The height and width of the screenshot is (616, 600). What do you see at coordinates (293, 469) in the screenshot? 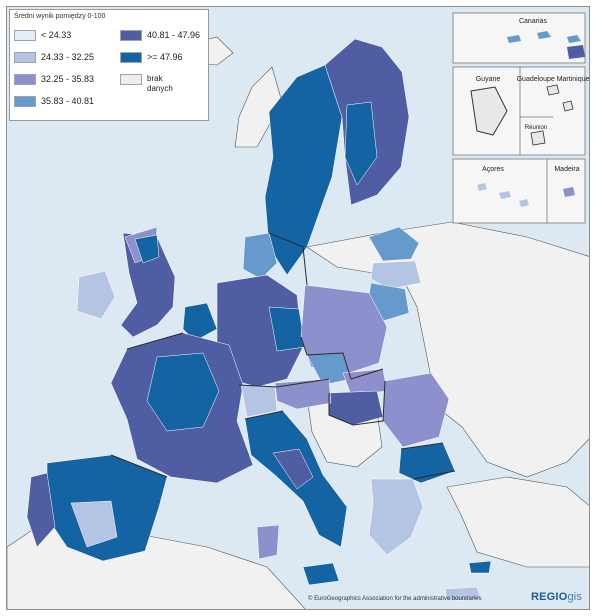
I see `region-italy-central` at bounding box center [293, 469].